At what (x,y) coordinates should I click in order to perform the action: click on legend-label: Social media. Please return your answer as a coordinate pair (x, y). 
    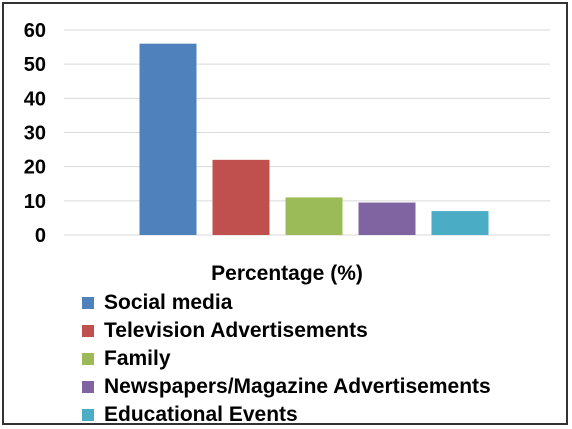
    Looking at the image, I should click on (168, 302).